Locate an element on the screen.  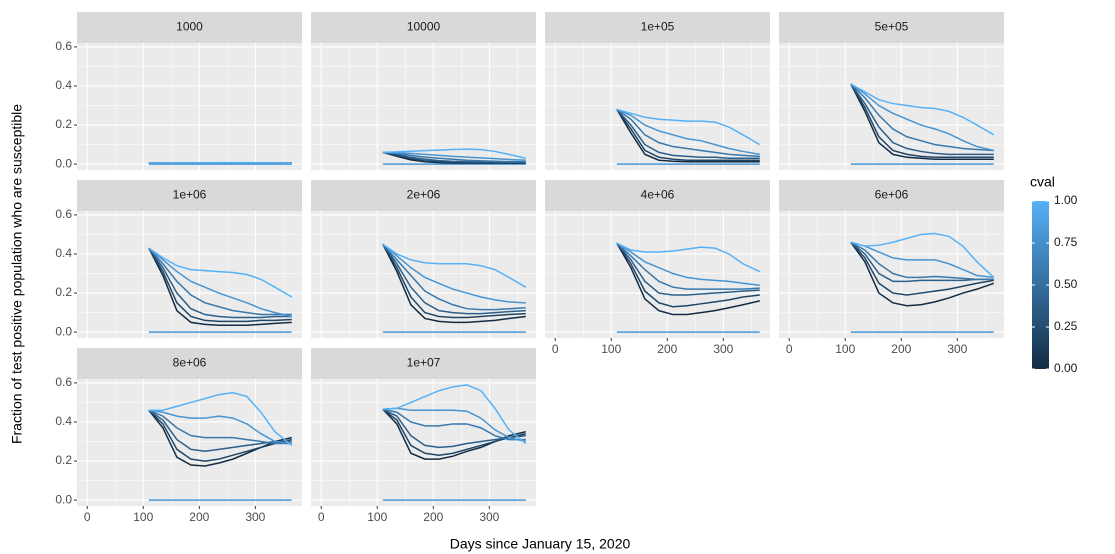
strip-label: 1000 is located at coordinates (189, 27).